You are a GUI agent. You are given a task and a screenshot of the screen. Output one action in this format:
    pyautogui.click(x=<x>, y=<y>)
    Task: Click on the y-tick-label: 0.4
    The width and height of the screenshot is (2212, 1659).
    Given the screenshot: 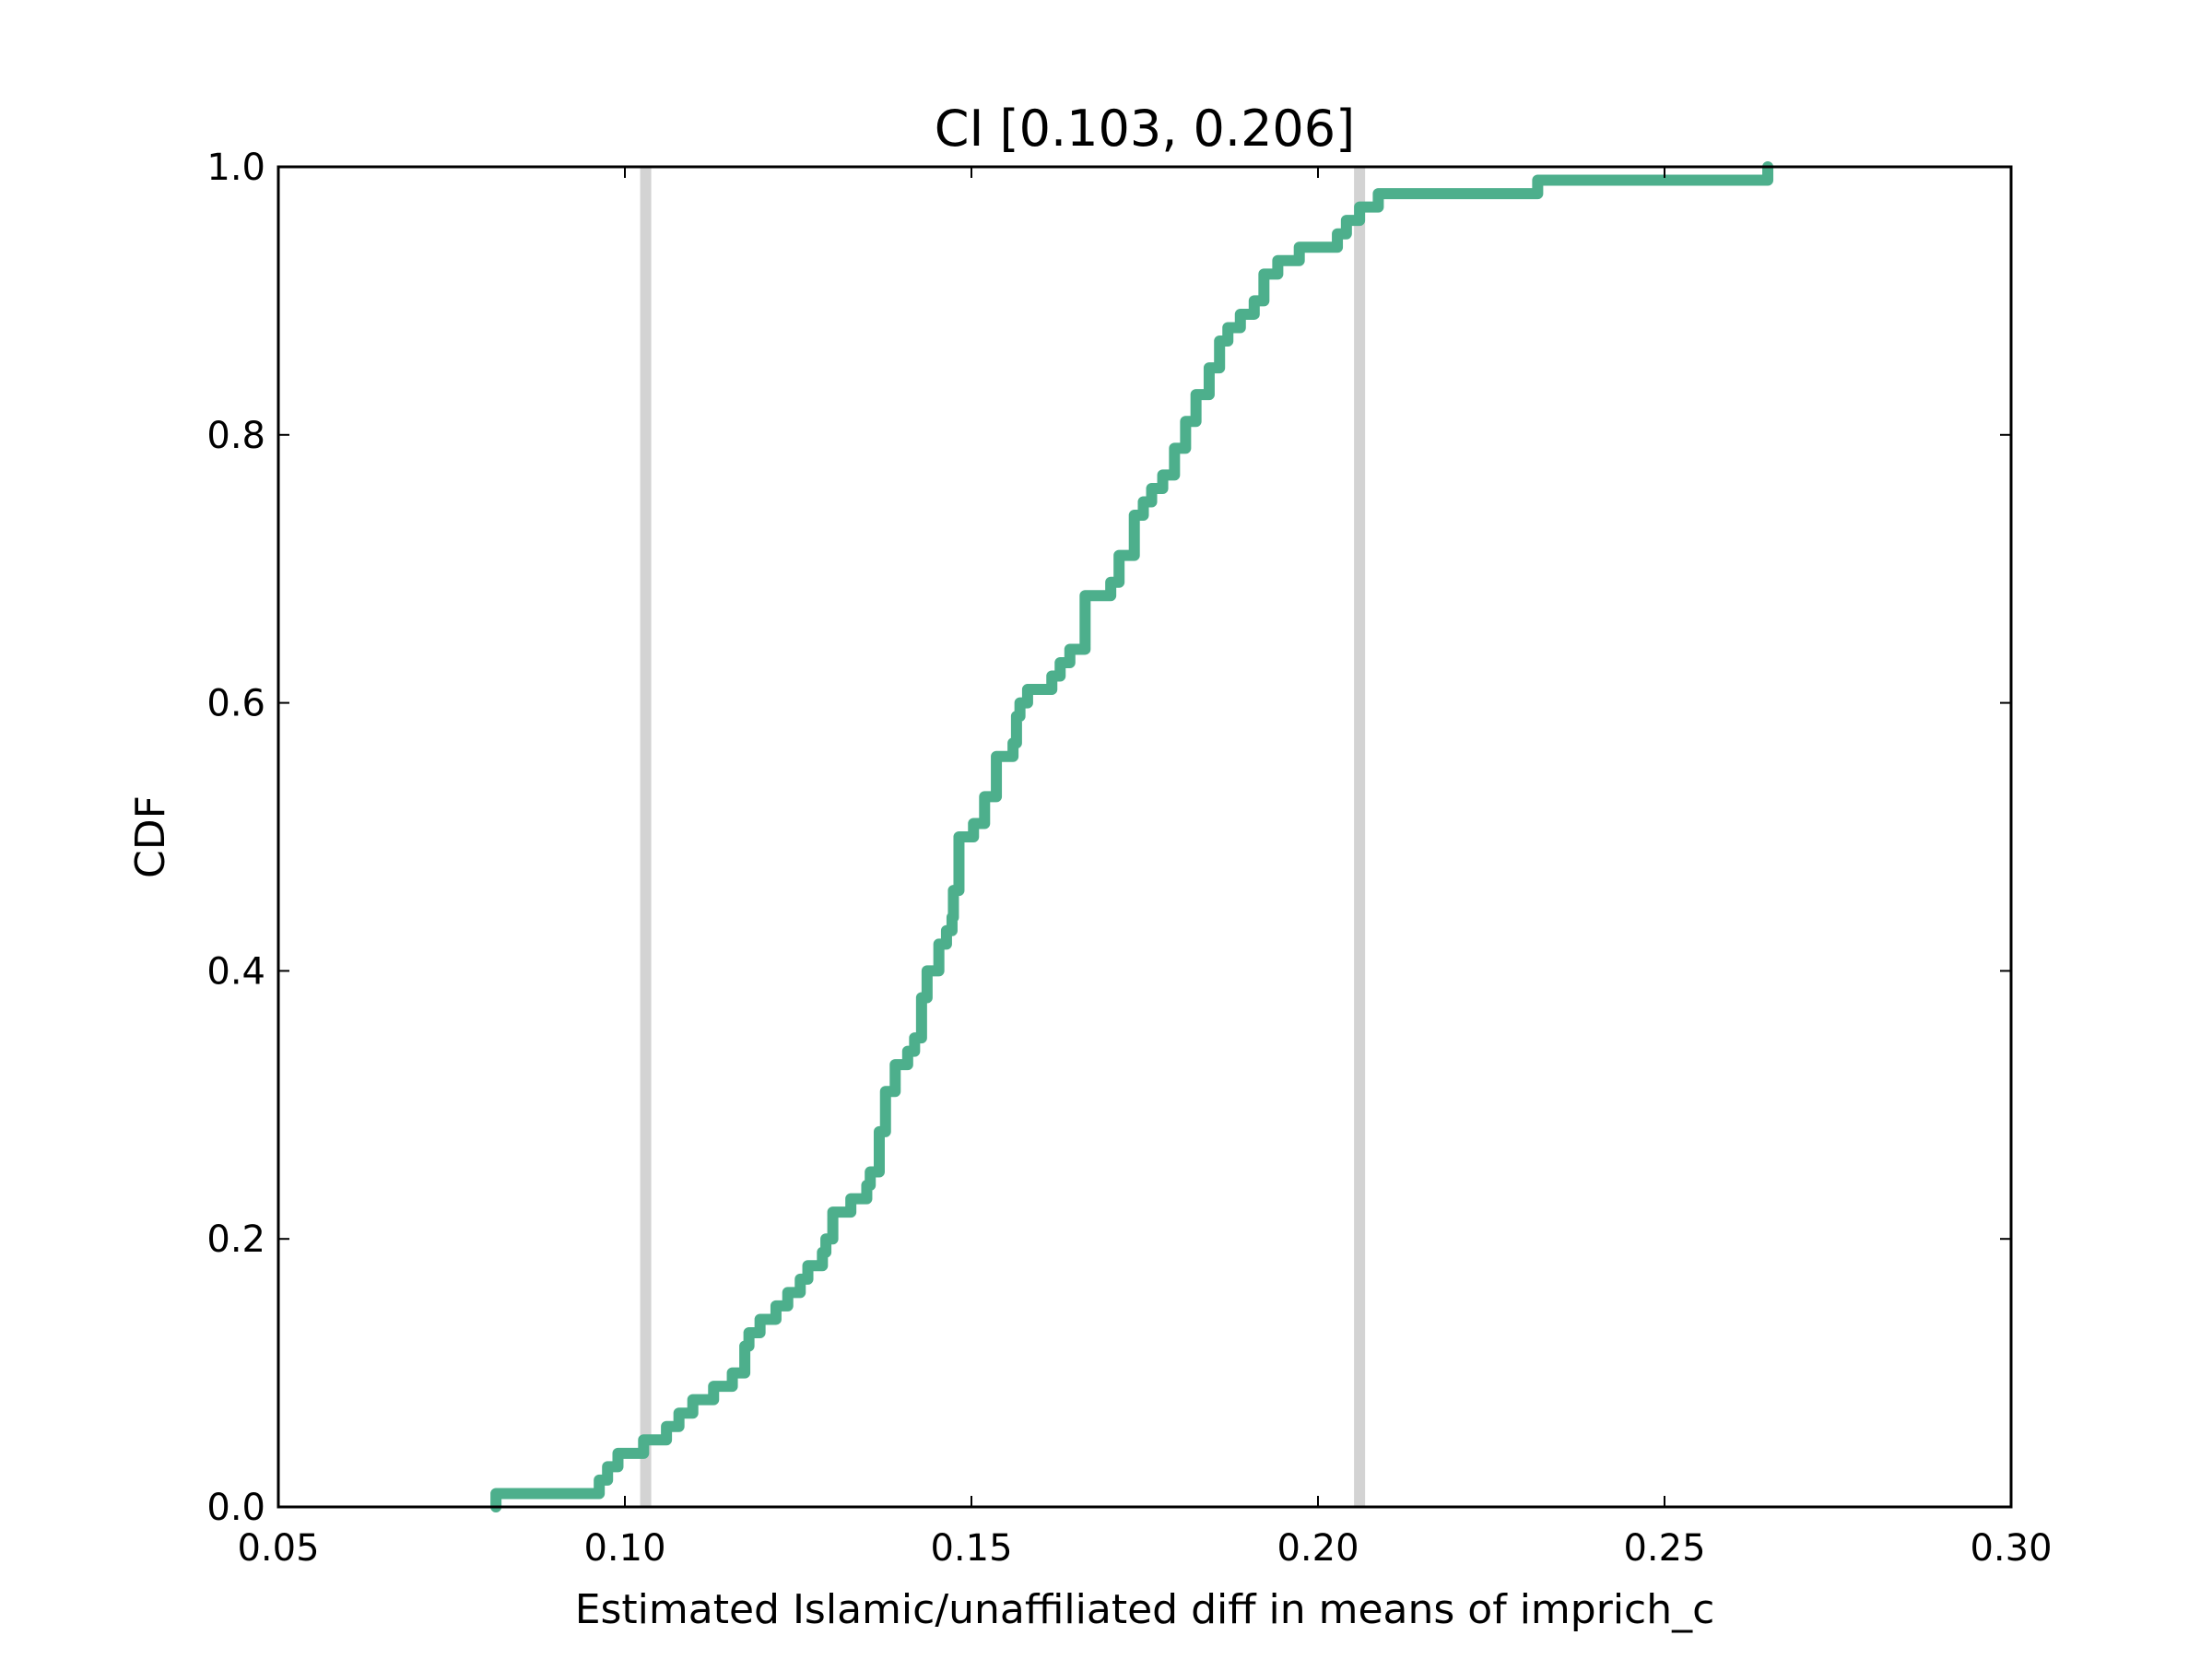 What is the action you would take?
    pyautogui.click(x=235, y=971)
    